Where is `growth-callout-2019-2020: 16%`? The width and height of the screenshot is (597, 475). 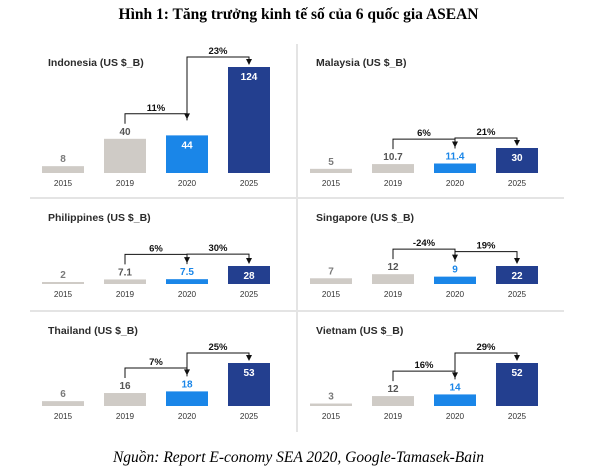
growth-callout-2019-2020: 16% is located at coordinates (425, 371).